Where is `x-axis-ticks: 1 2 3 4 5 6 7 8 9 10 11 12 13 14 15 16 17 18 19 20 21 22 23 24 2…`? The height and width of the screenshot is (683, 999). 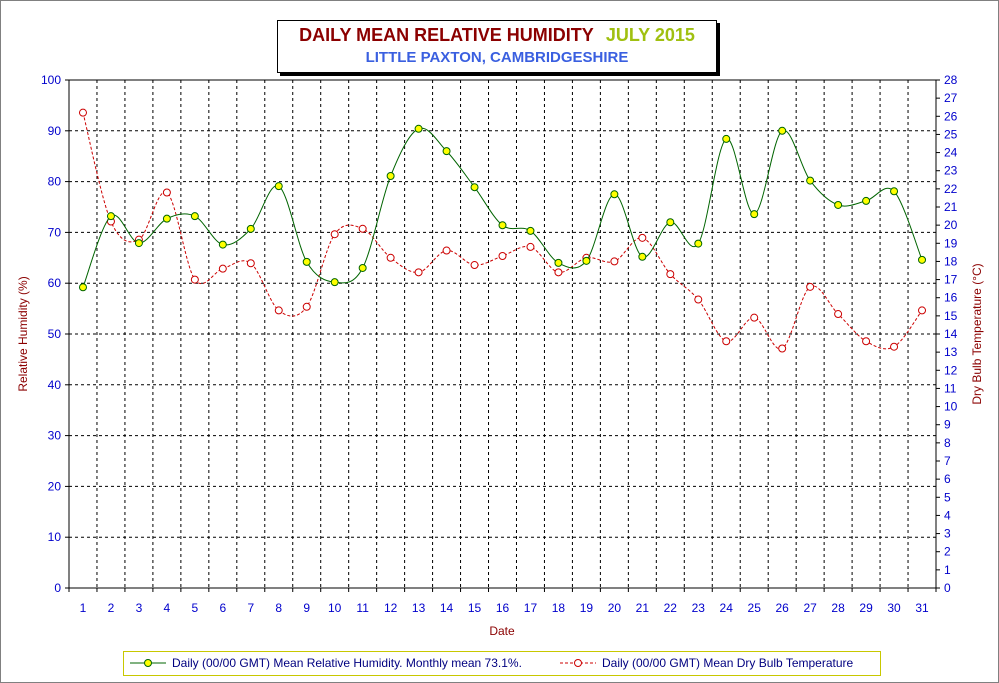 x-axis-ticks: 1 2 3 4 5 6 7 8 9 10 11 12 13 14 15 16 17 18 19 20 21 22 23 24 2… is located at coordinates (502, 601).